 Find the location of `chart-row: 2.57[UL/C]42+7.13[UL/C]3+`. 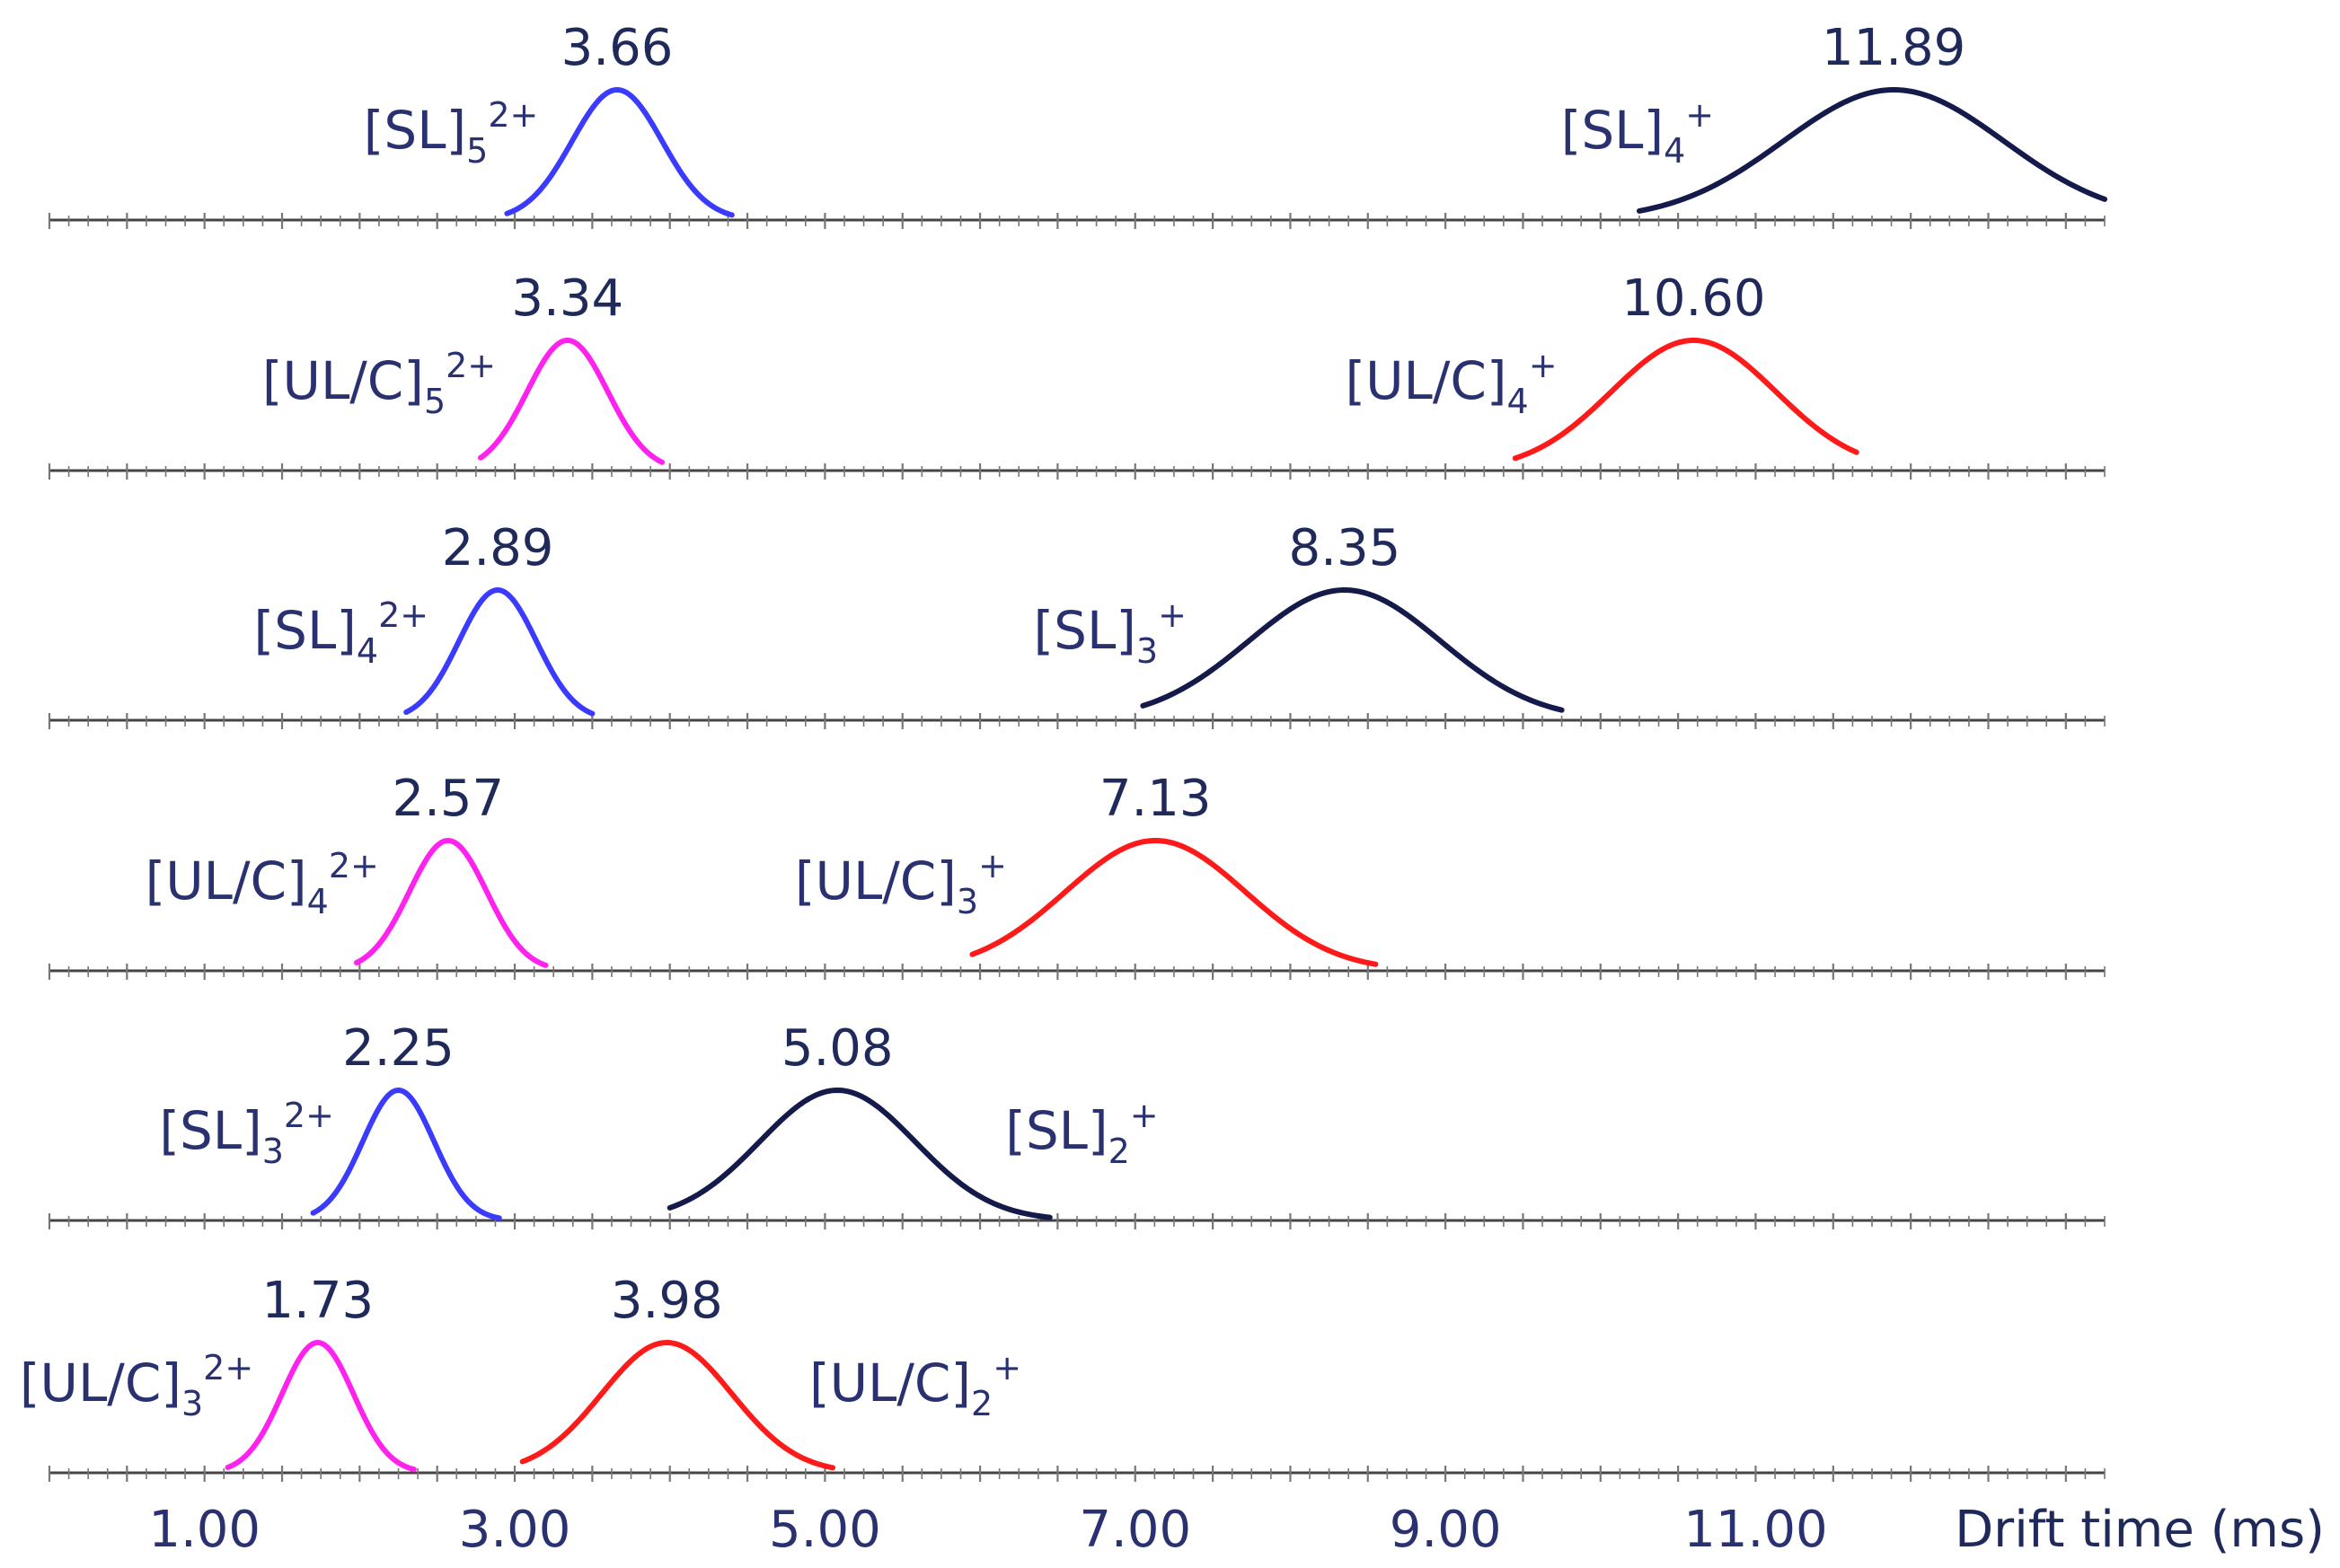

chart-row: 2.57[UL/C]42+7.13[UL/C]3+ is located at coordinates (1077, 875).